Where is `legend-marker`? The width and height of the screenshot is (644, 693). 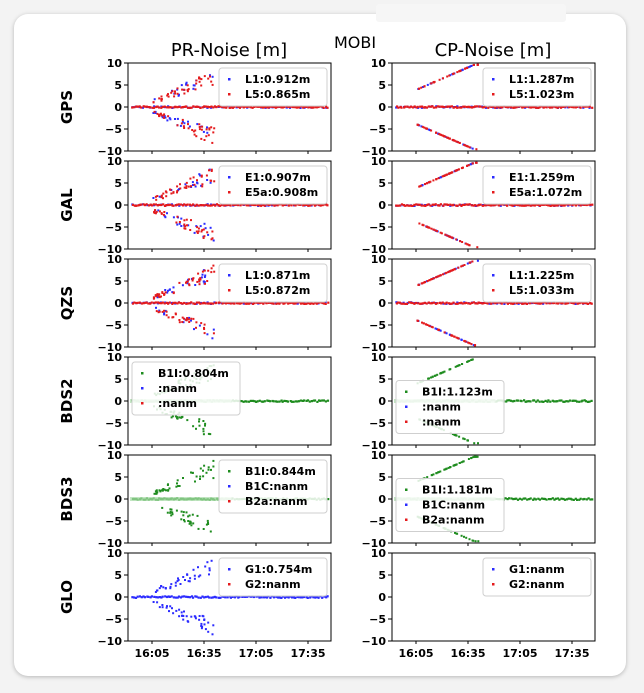 legend-marker is located at coordinates (229, 79).